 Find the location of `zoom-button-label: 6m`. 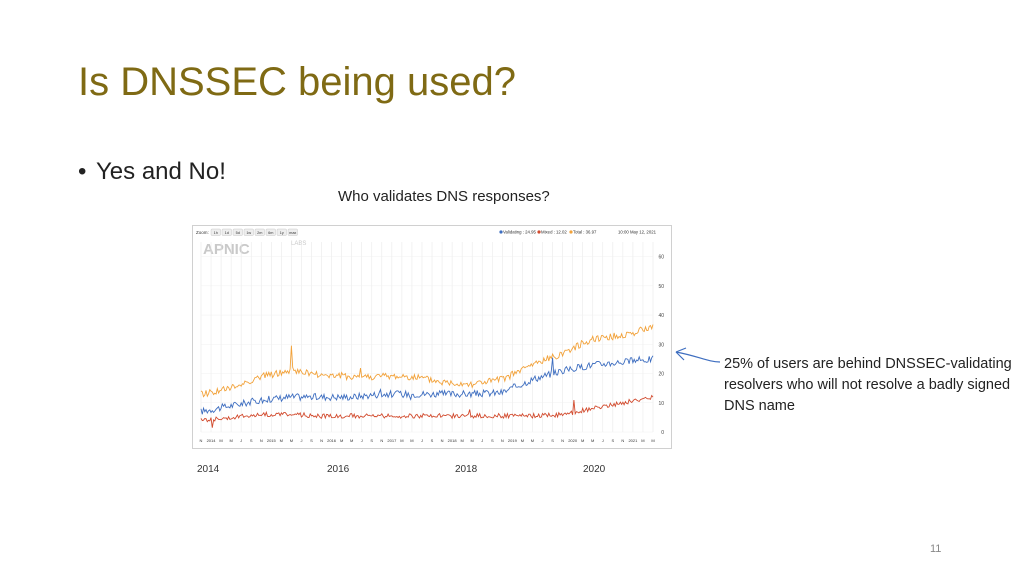

zoom-button-label: 6m is located at coordinates (270, 233).